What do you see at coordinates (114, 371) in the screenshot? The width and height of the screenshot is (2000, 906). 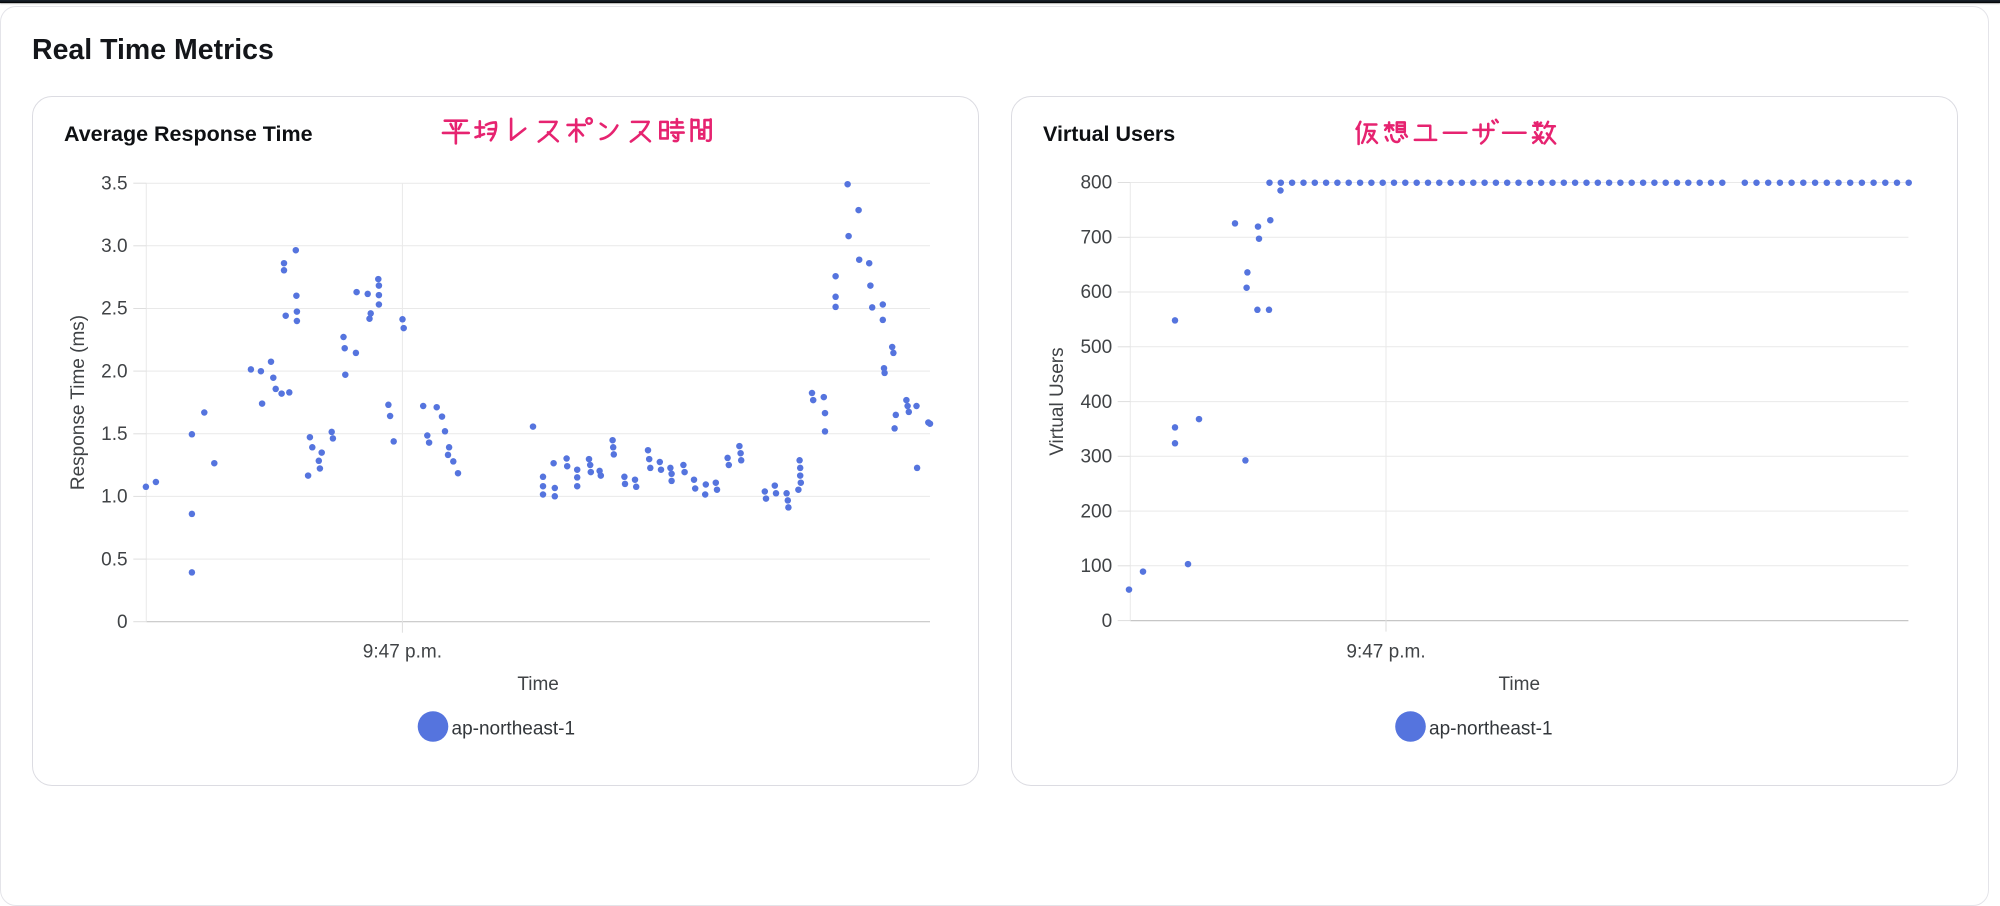 I see `svg-text: 2.0` at bounding box center [114, 371].